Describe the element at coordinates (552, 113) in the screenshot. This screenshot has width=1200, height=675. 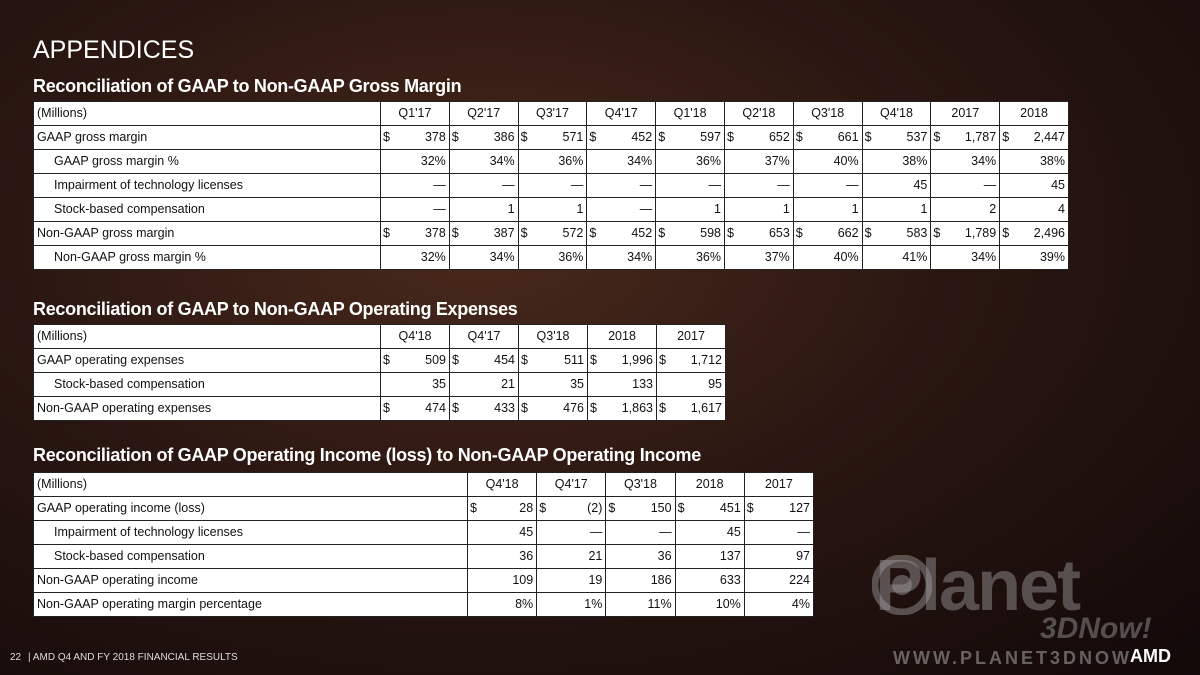
I see `header-cell: Q3'17` at that location.